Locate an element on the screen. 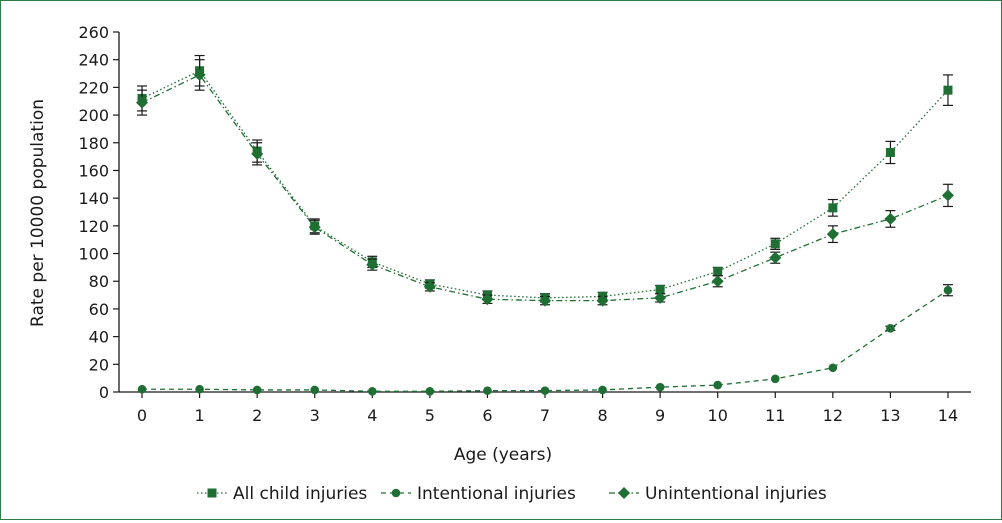  y-tick-label: 20 is located at coordinates (99, 364).